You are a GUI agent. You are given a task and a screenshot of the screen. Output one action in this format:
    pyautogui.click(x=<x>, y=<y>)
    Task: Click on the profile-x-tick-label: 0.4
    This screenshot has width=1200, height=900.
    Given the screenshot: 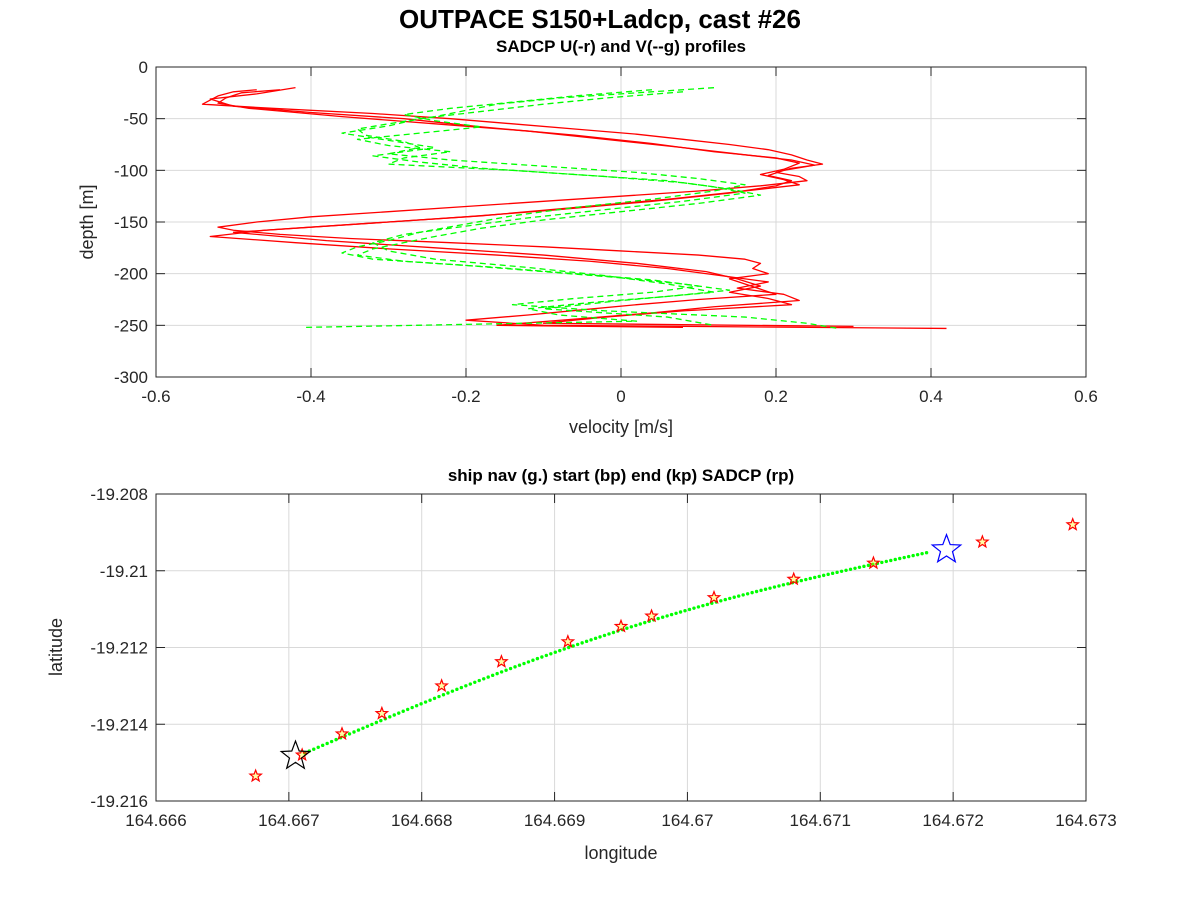 What is the action you would take?
    pyautogui.click(x=931, y=396)
    